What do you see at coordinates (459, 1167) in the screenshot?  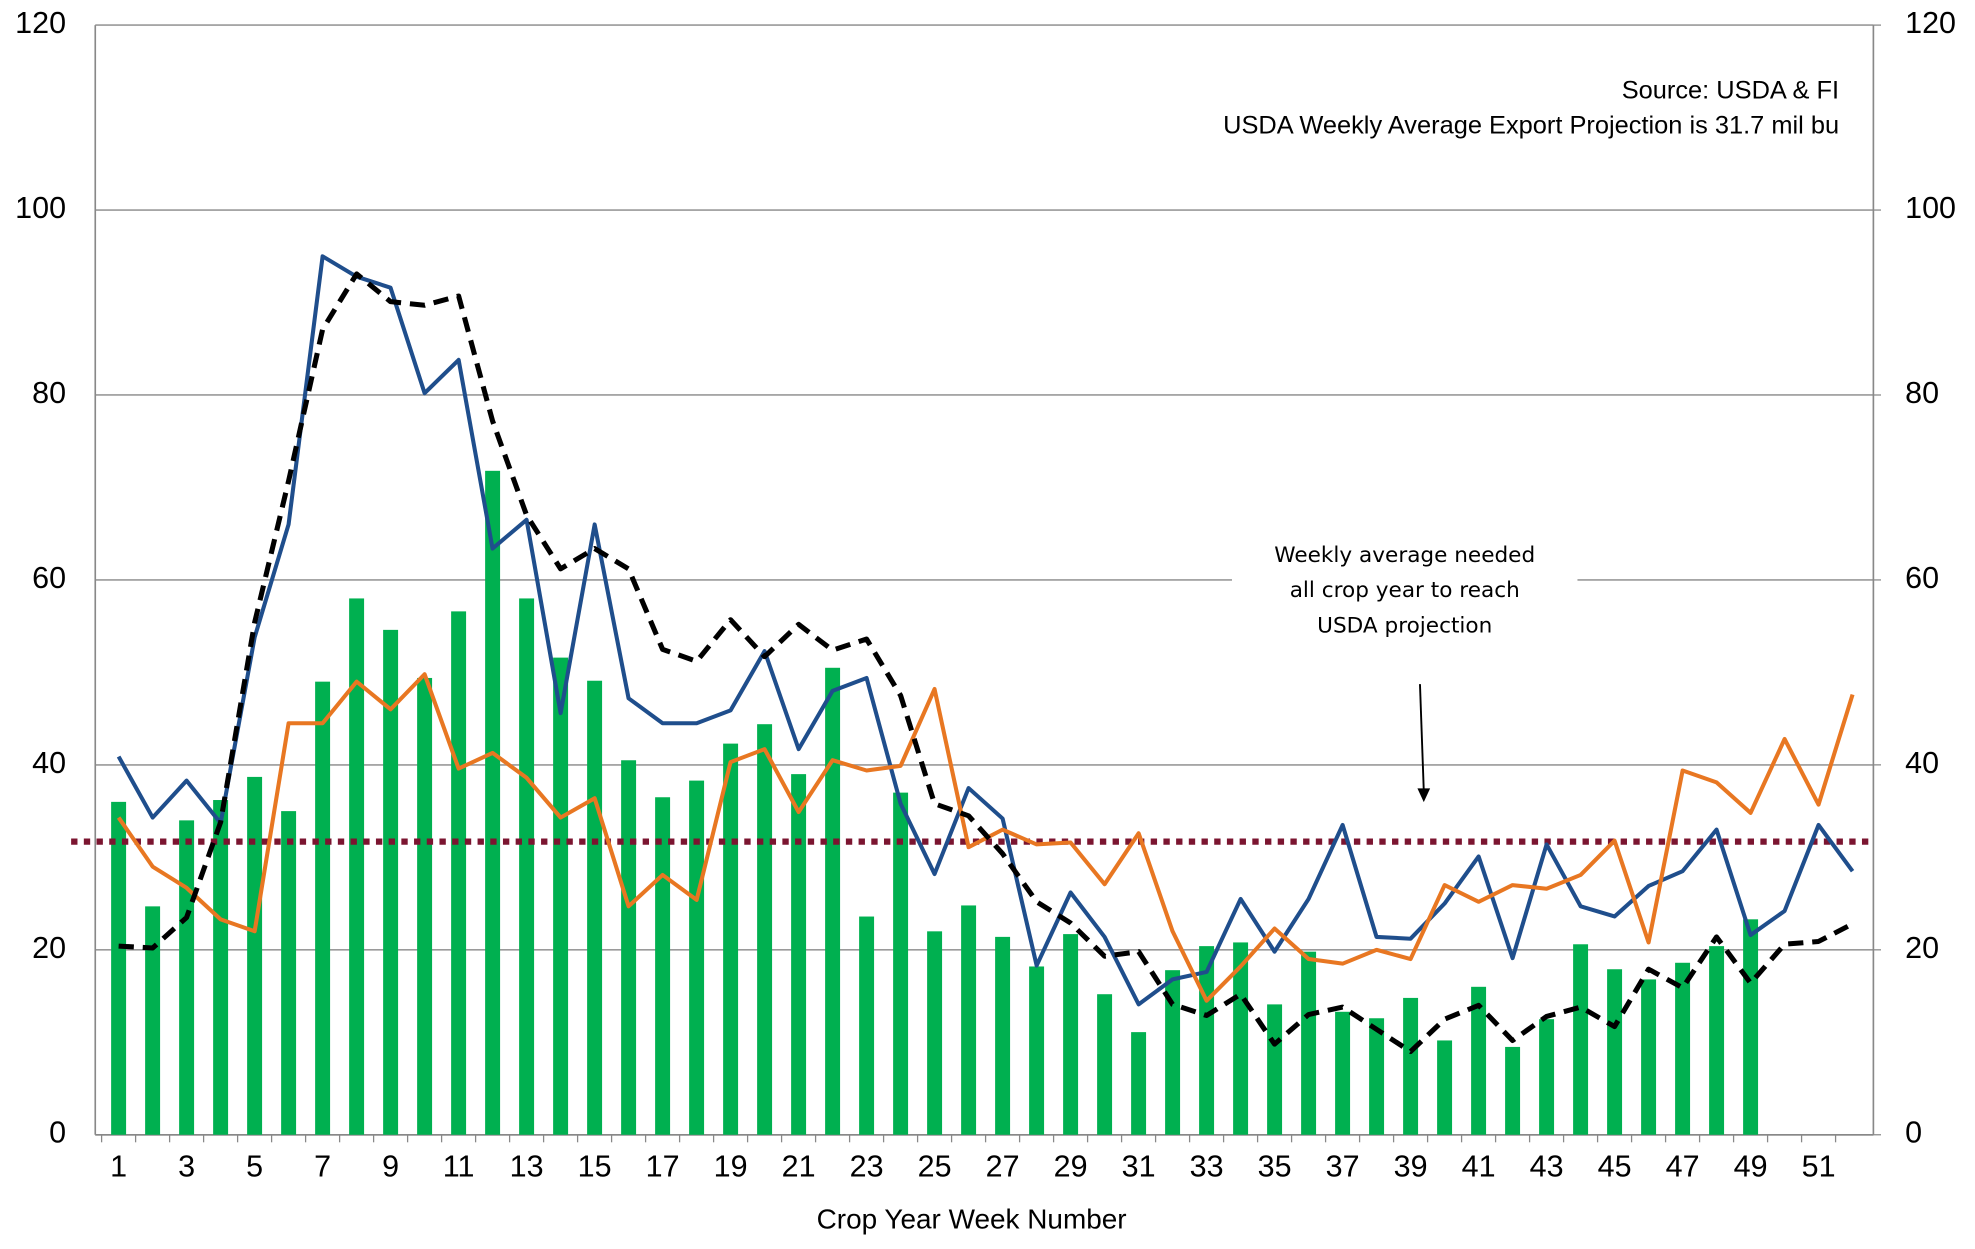 I see `x-tick-label: 11` at bounding box center [459, 1167].